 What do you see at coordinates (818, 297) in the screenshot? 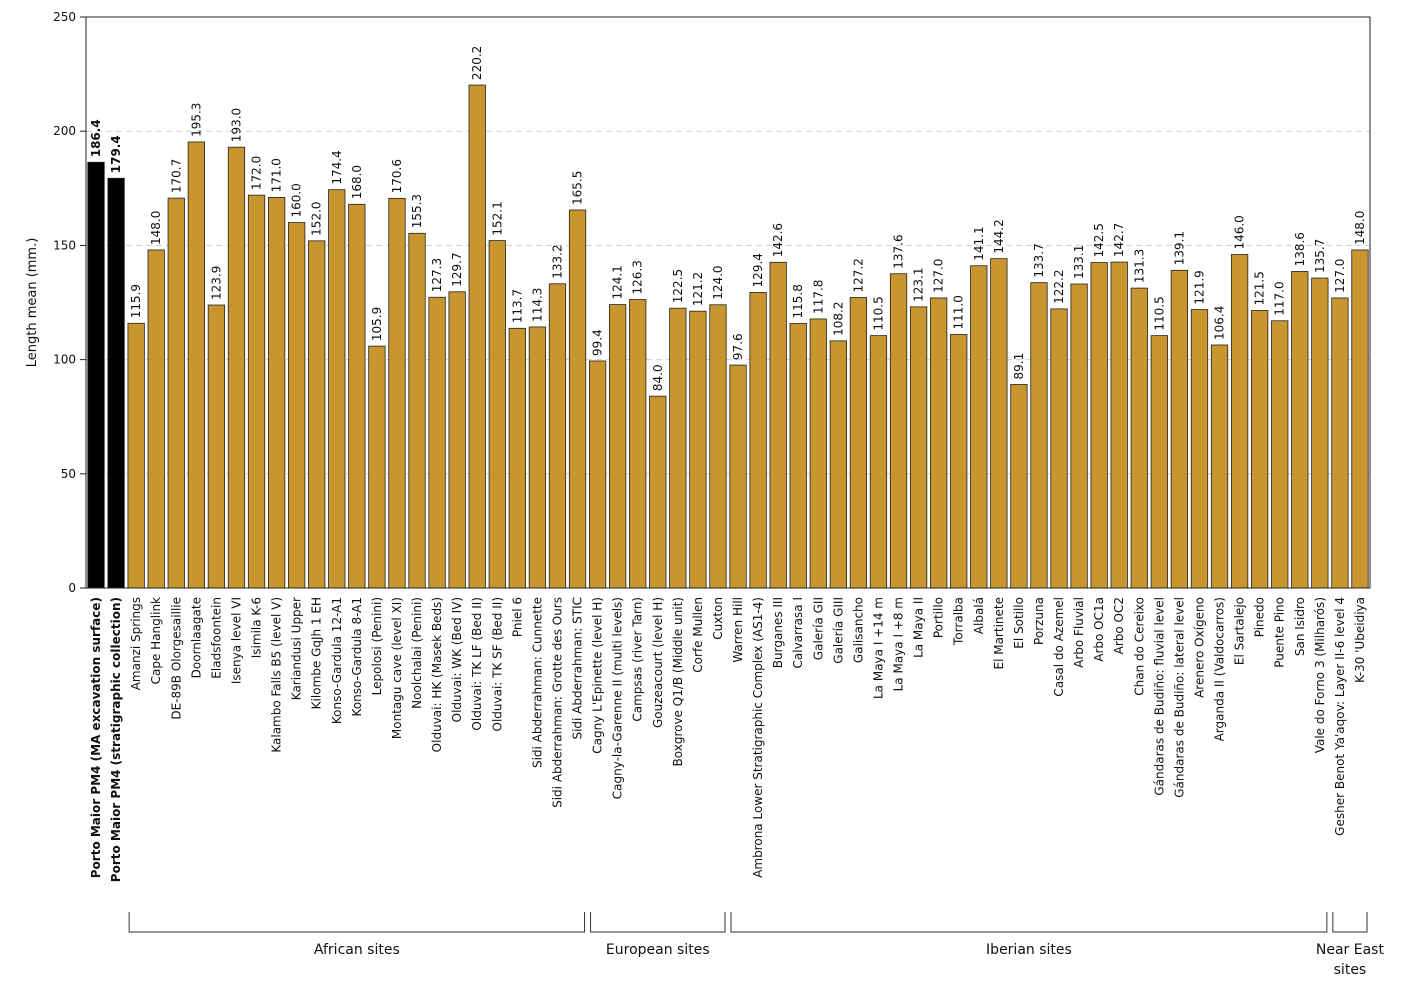
I see `data-label: 117.8` at bounding box center [818, 297].